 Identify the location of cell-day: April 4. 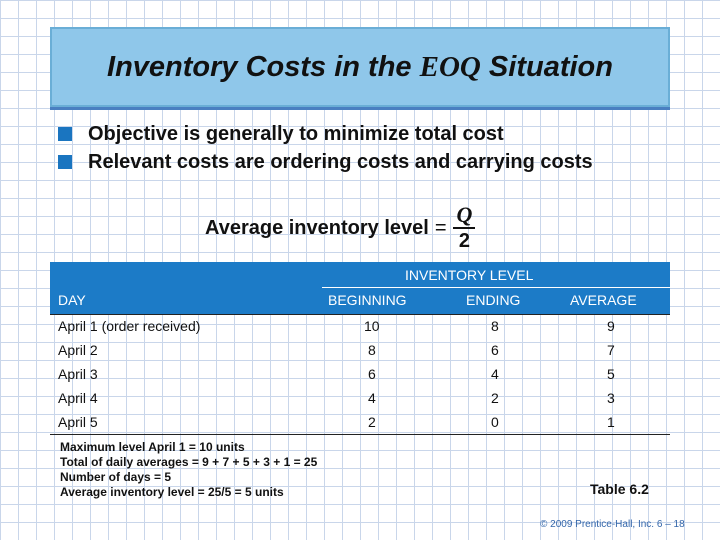
(78, 398).